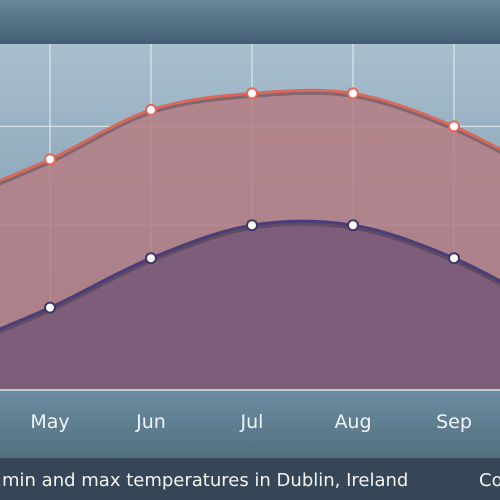  I want to click on x-tick-label-jul: Jul, so click(252, 422).